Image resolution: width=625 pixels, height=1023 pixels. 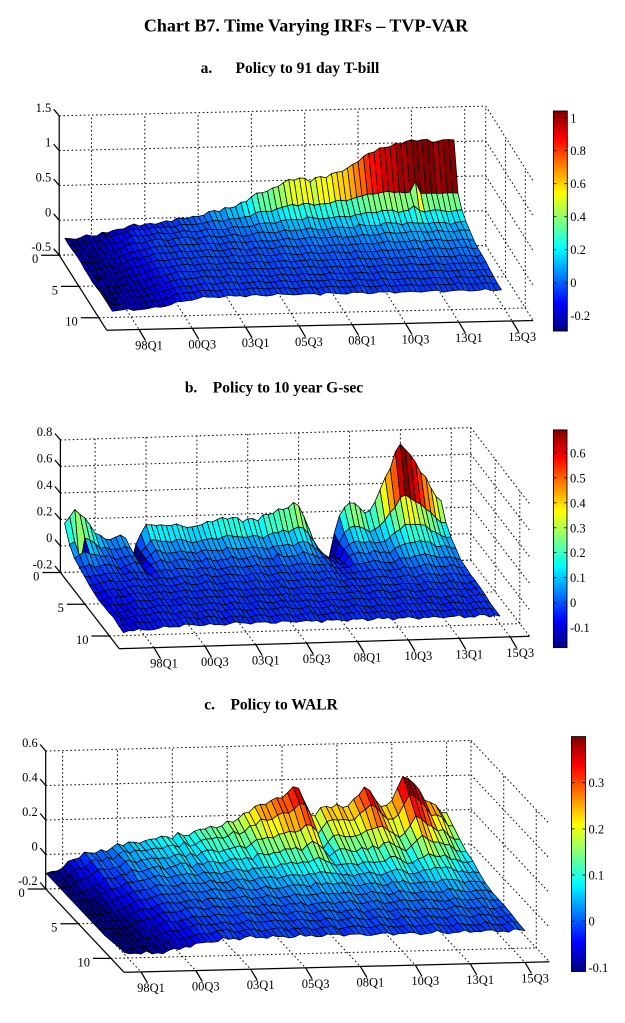 I want to click on svg-text: 1.5, so click(x=44, y=108).